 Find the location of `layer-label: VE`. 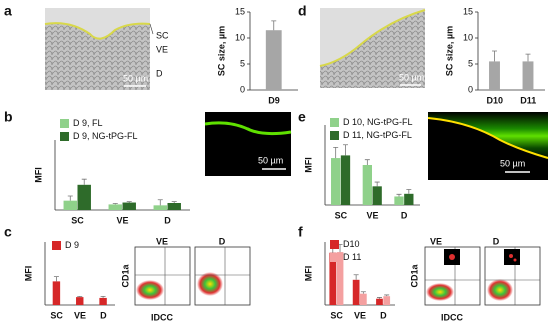

layer-label: VE is located at coordinates (162, 49).